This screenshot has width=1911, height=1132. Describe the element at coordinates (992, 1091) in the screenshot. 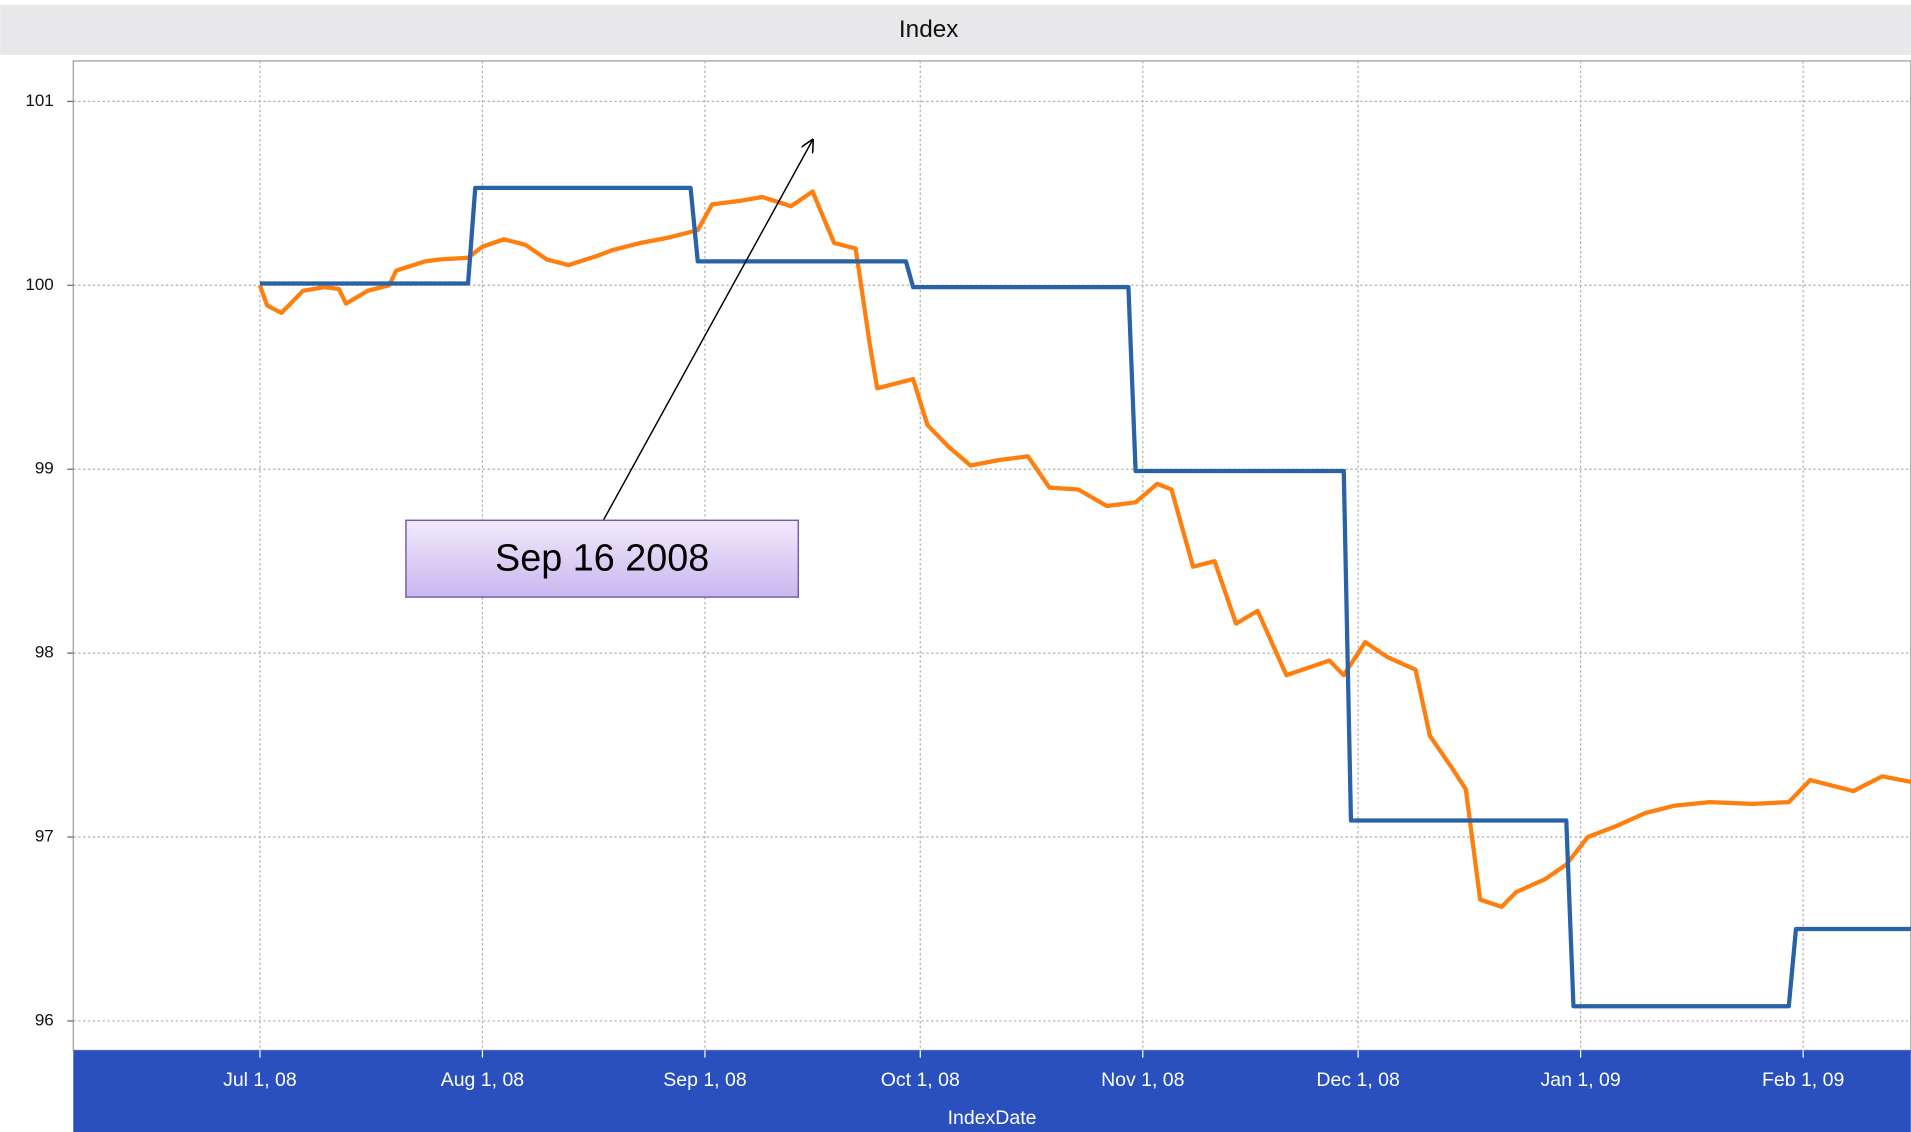

I see `x-axis-band` at that location.